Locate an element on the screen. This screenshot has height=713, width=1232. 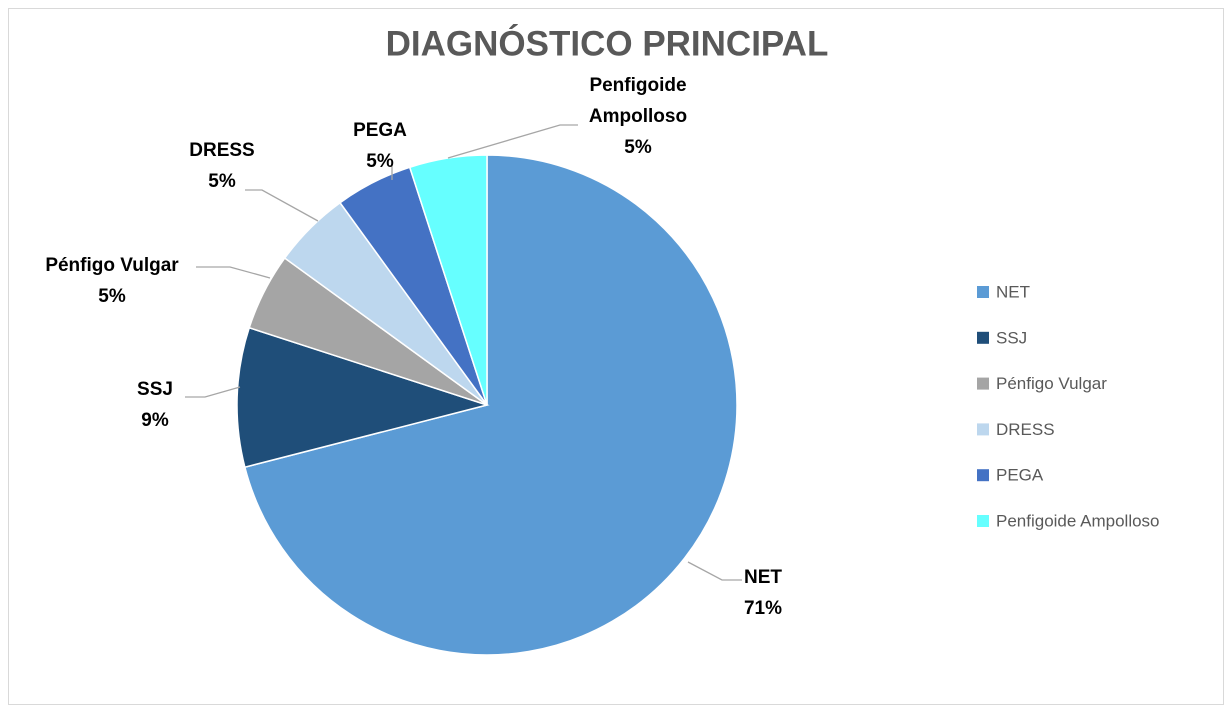
data-label: NET 71% is located at coordinates (763, 593).